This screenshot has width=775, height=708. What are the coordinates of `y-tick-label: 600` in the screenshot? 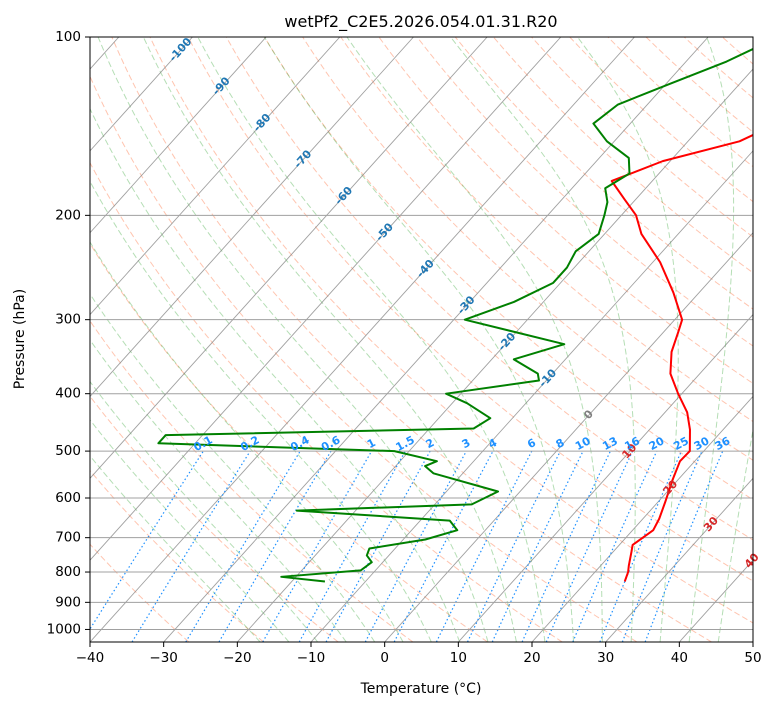 It's located at (68, 498).